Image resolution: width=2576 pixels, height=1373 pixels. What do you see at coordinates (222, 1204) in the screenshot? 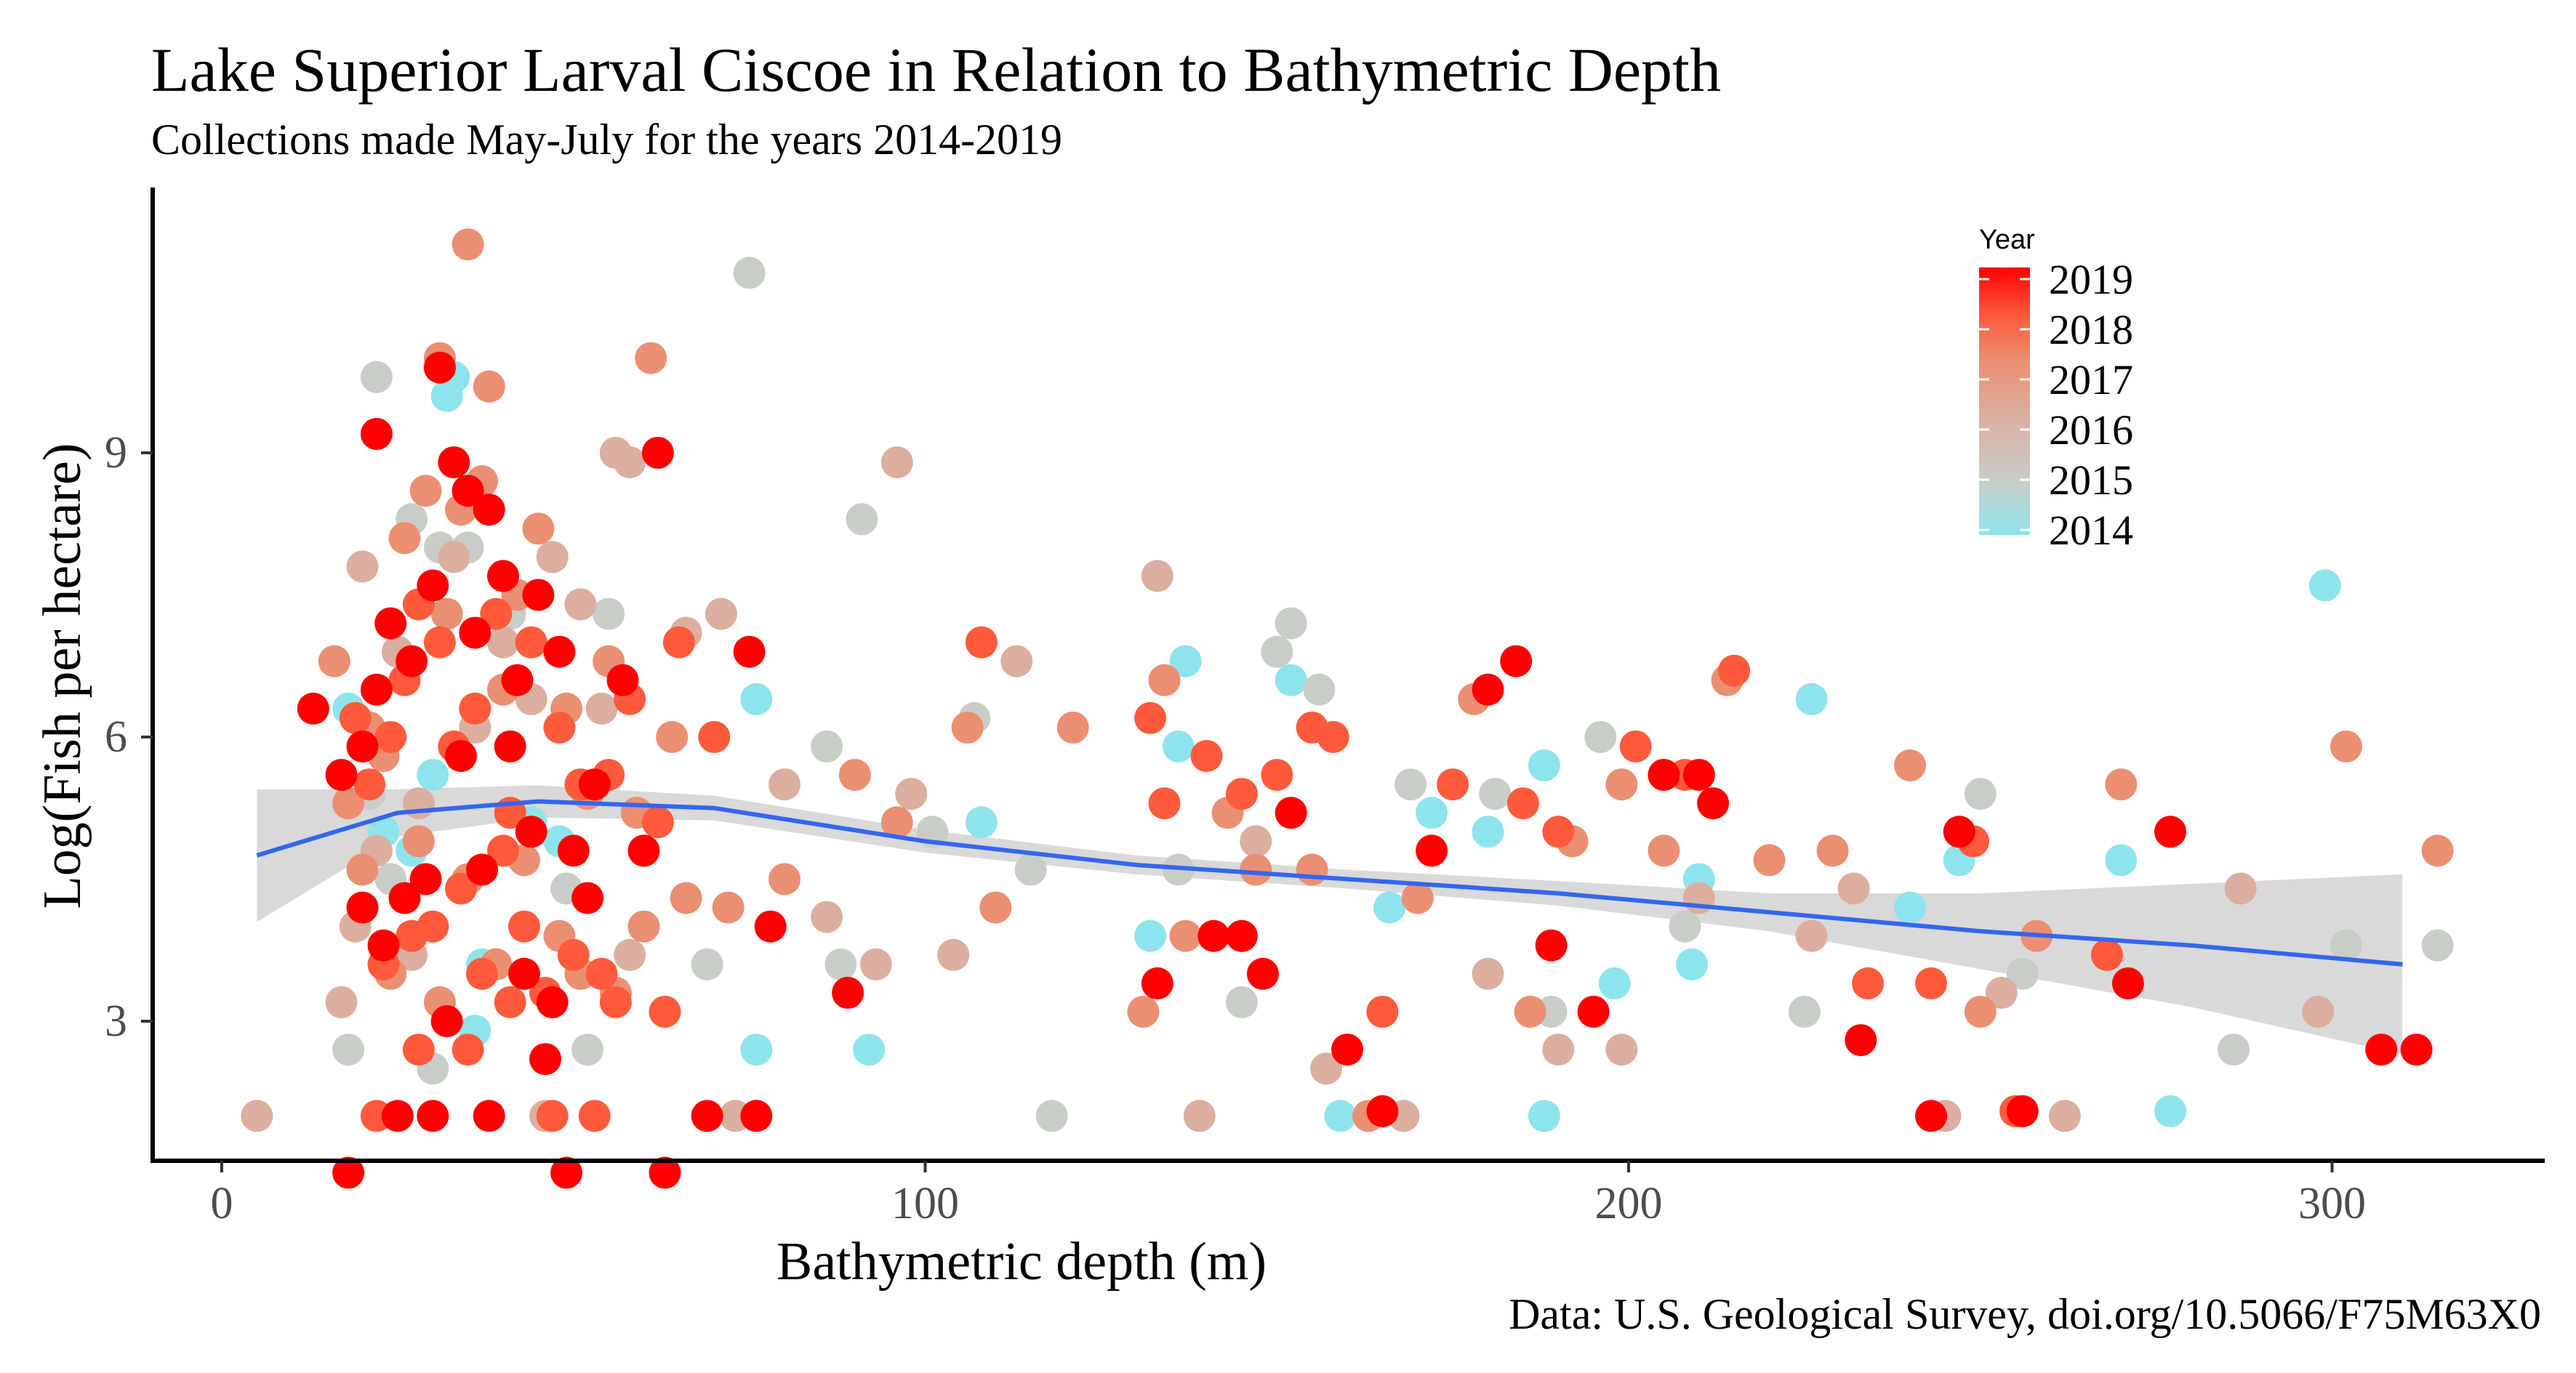
I see `x-tick-label: 0` at bounding box center [222, 1204].